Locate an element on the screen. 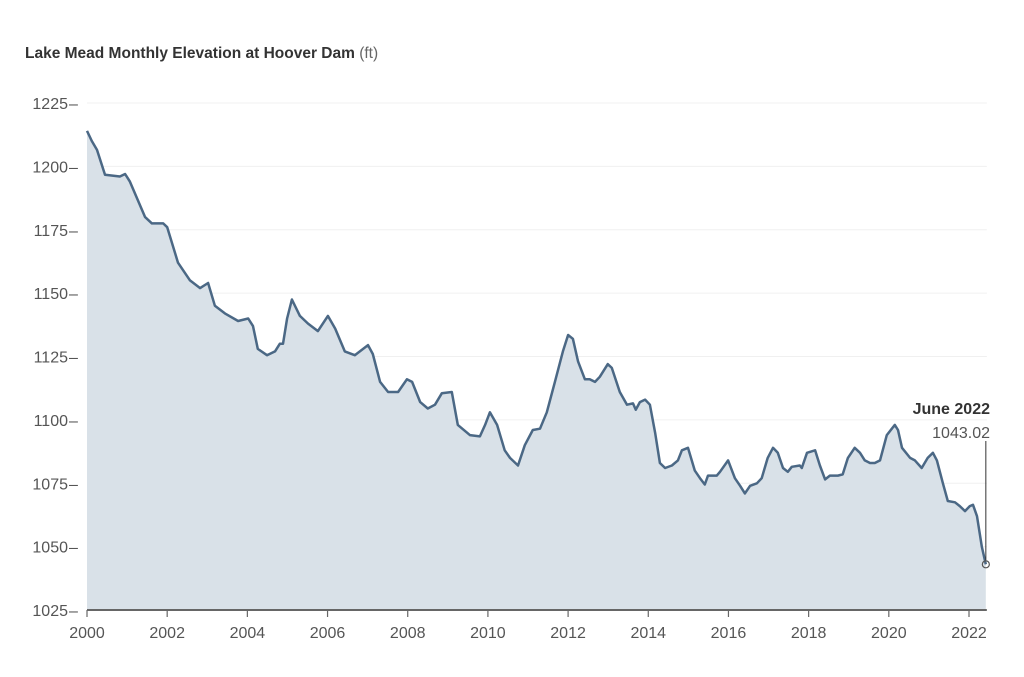 The image size is (1024, 677). x-tick-label: 2022 is located at coordinates (969, 633).